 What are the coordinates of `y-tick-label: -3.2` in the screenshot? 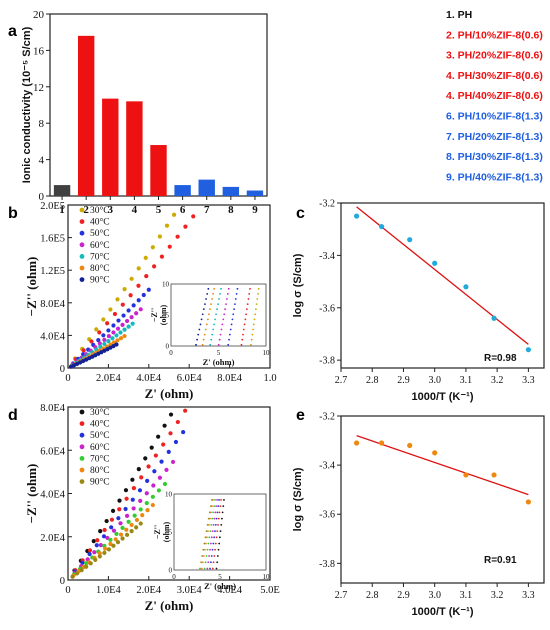 It's located at (327, 417).